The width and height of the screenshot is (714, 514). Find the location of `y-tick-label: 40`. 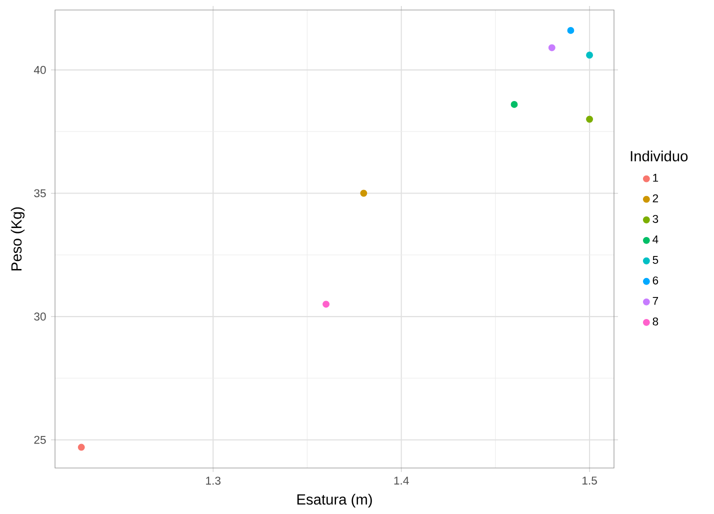

y-tick-label: 40 is located at coordinates (40, 70).